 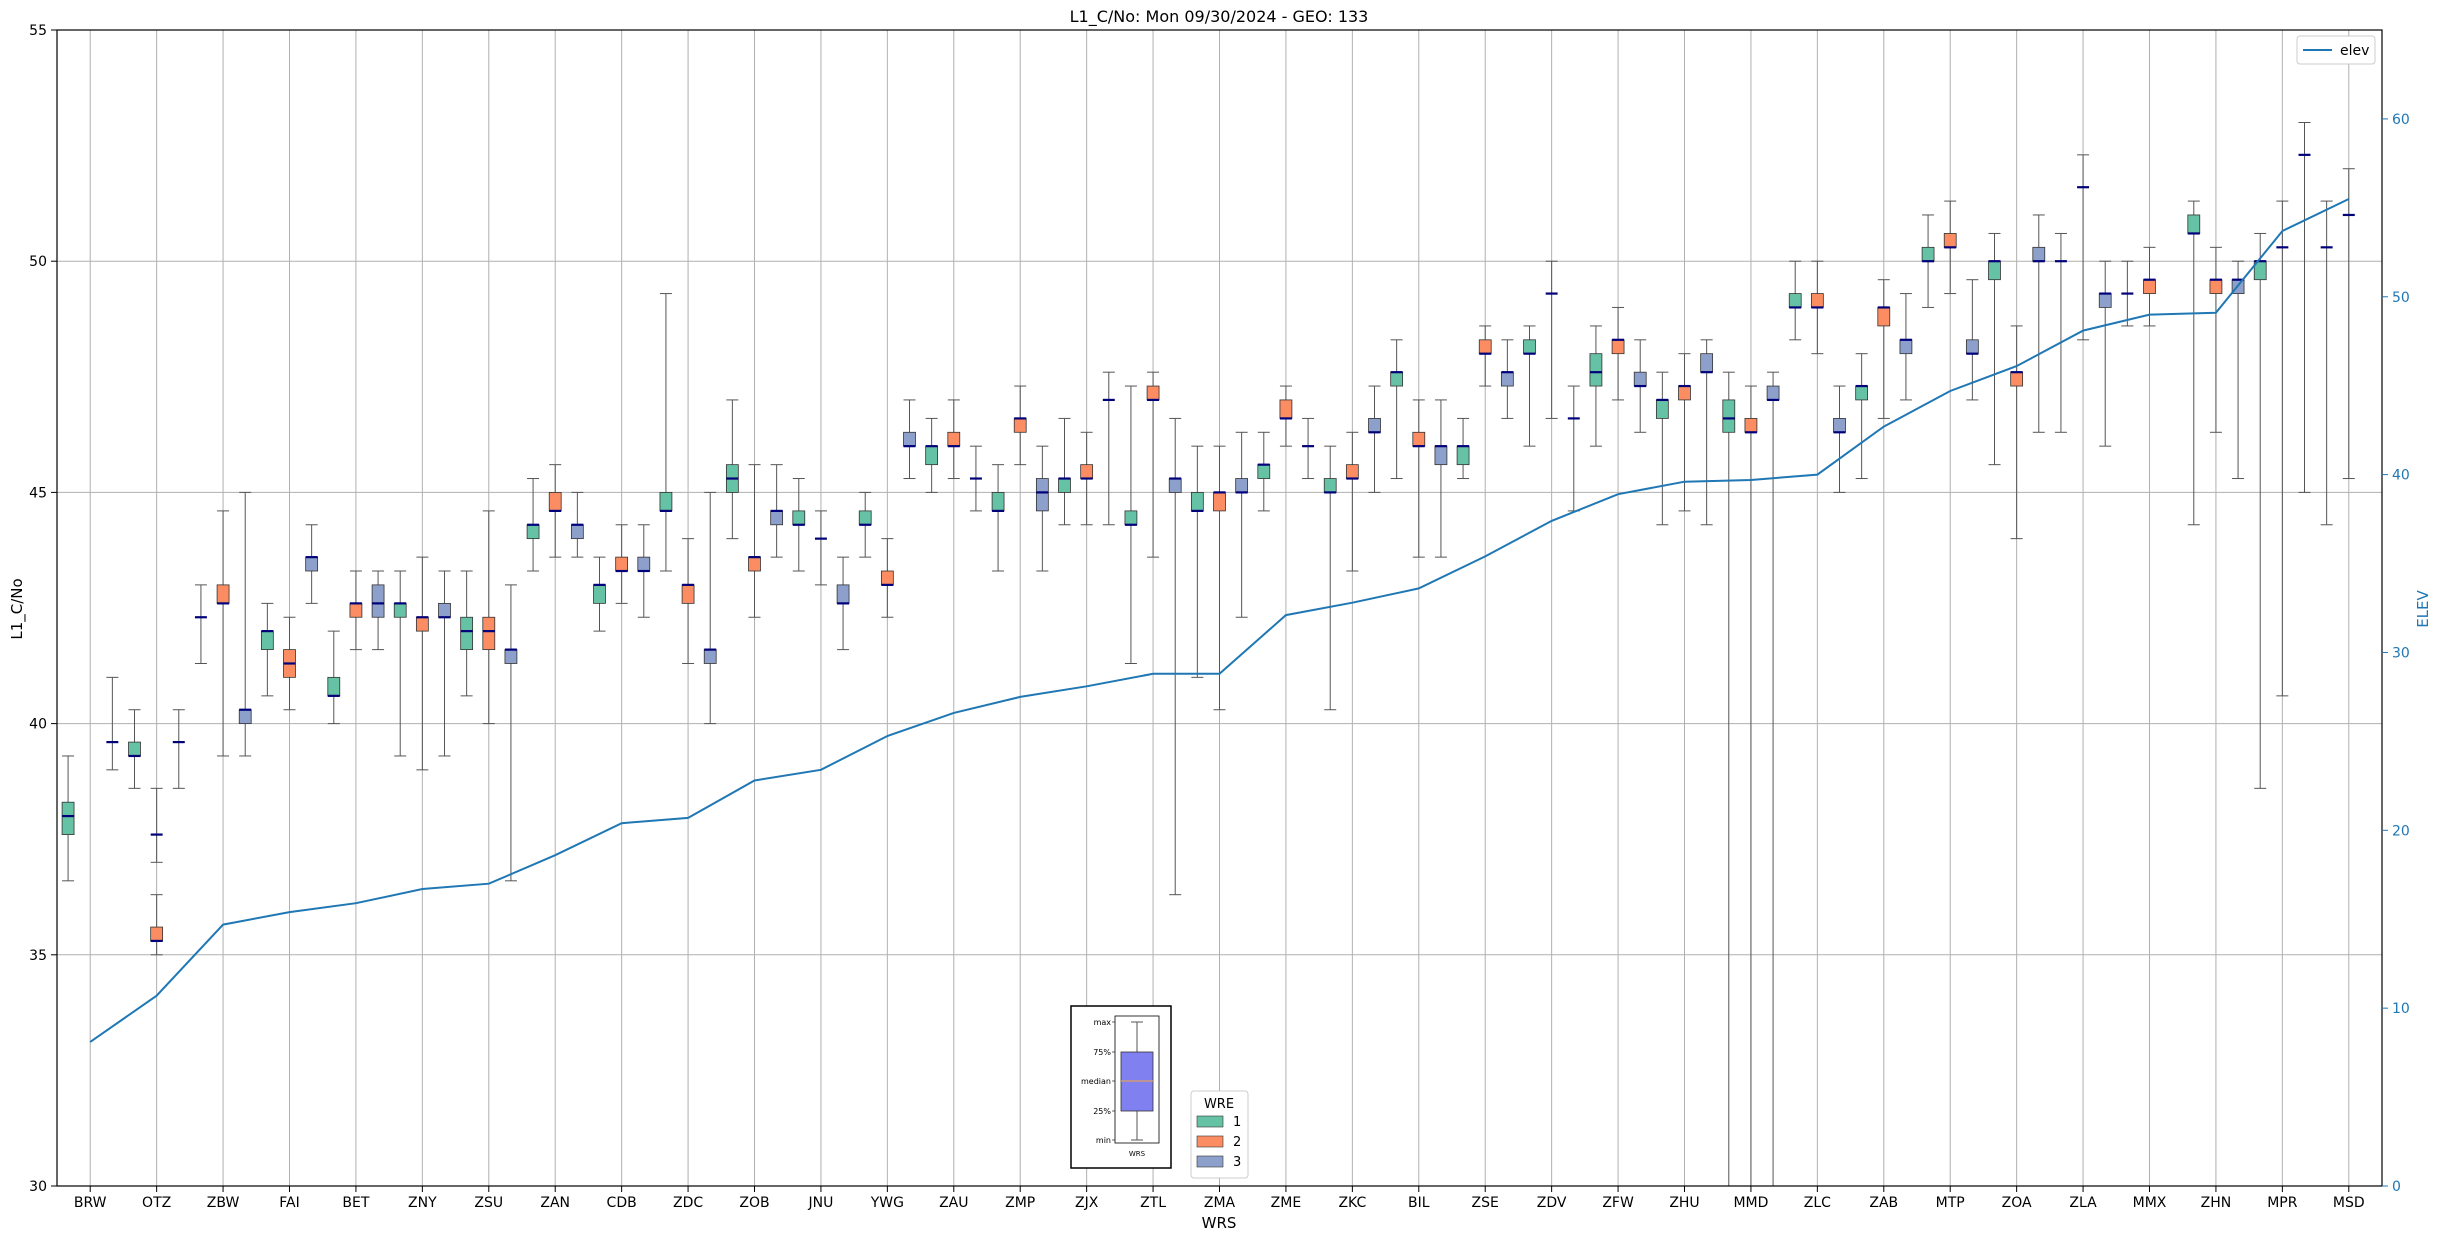 What do you see at coordinates (2423, 608) in the screenshot?
I see `y2-axis-label: ELEV` at bounding box center [2423, 608].